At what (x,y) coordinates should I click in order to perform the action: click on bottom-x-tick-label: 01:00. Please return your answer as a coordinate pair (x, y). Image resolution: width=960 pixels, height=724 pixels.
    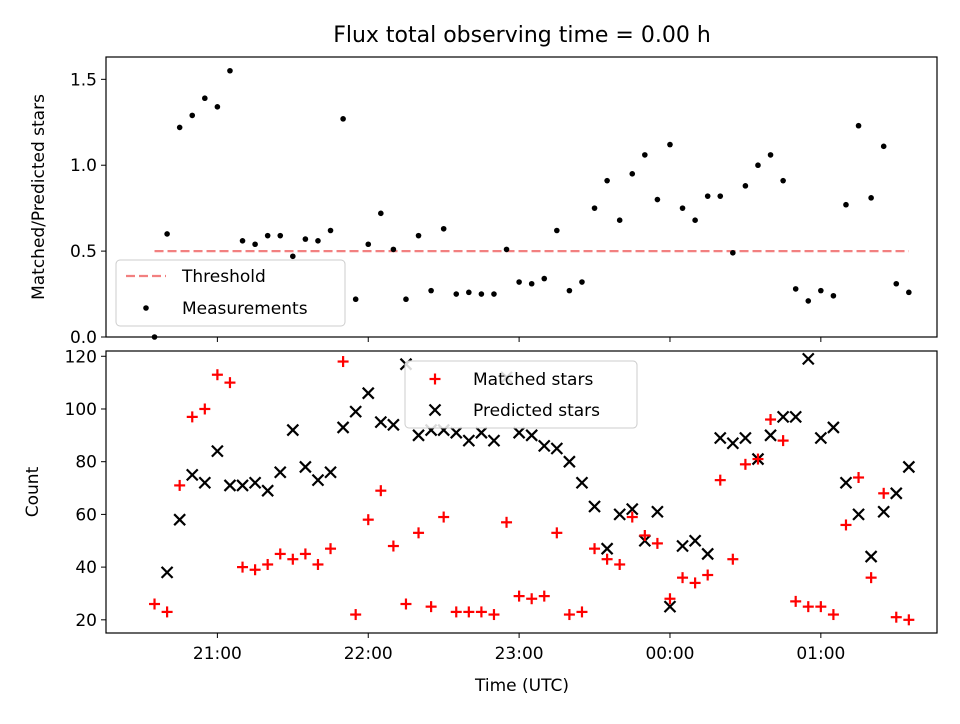
    Looking at the image, I should click on (820, 654).